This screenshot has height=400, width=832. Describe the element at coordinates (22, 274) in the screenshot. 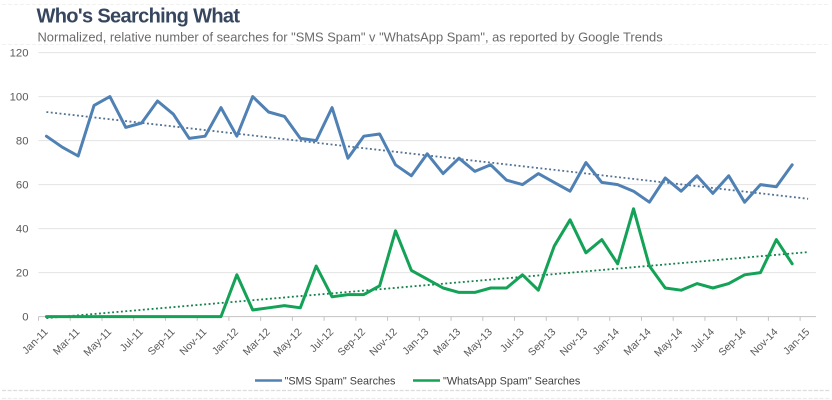

I see `svg-text: 20` at that location.